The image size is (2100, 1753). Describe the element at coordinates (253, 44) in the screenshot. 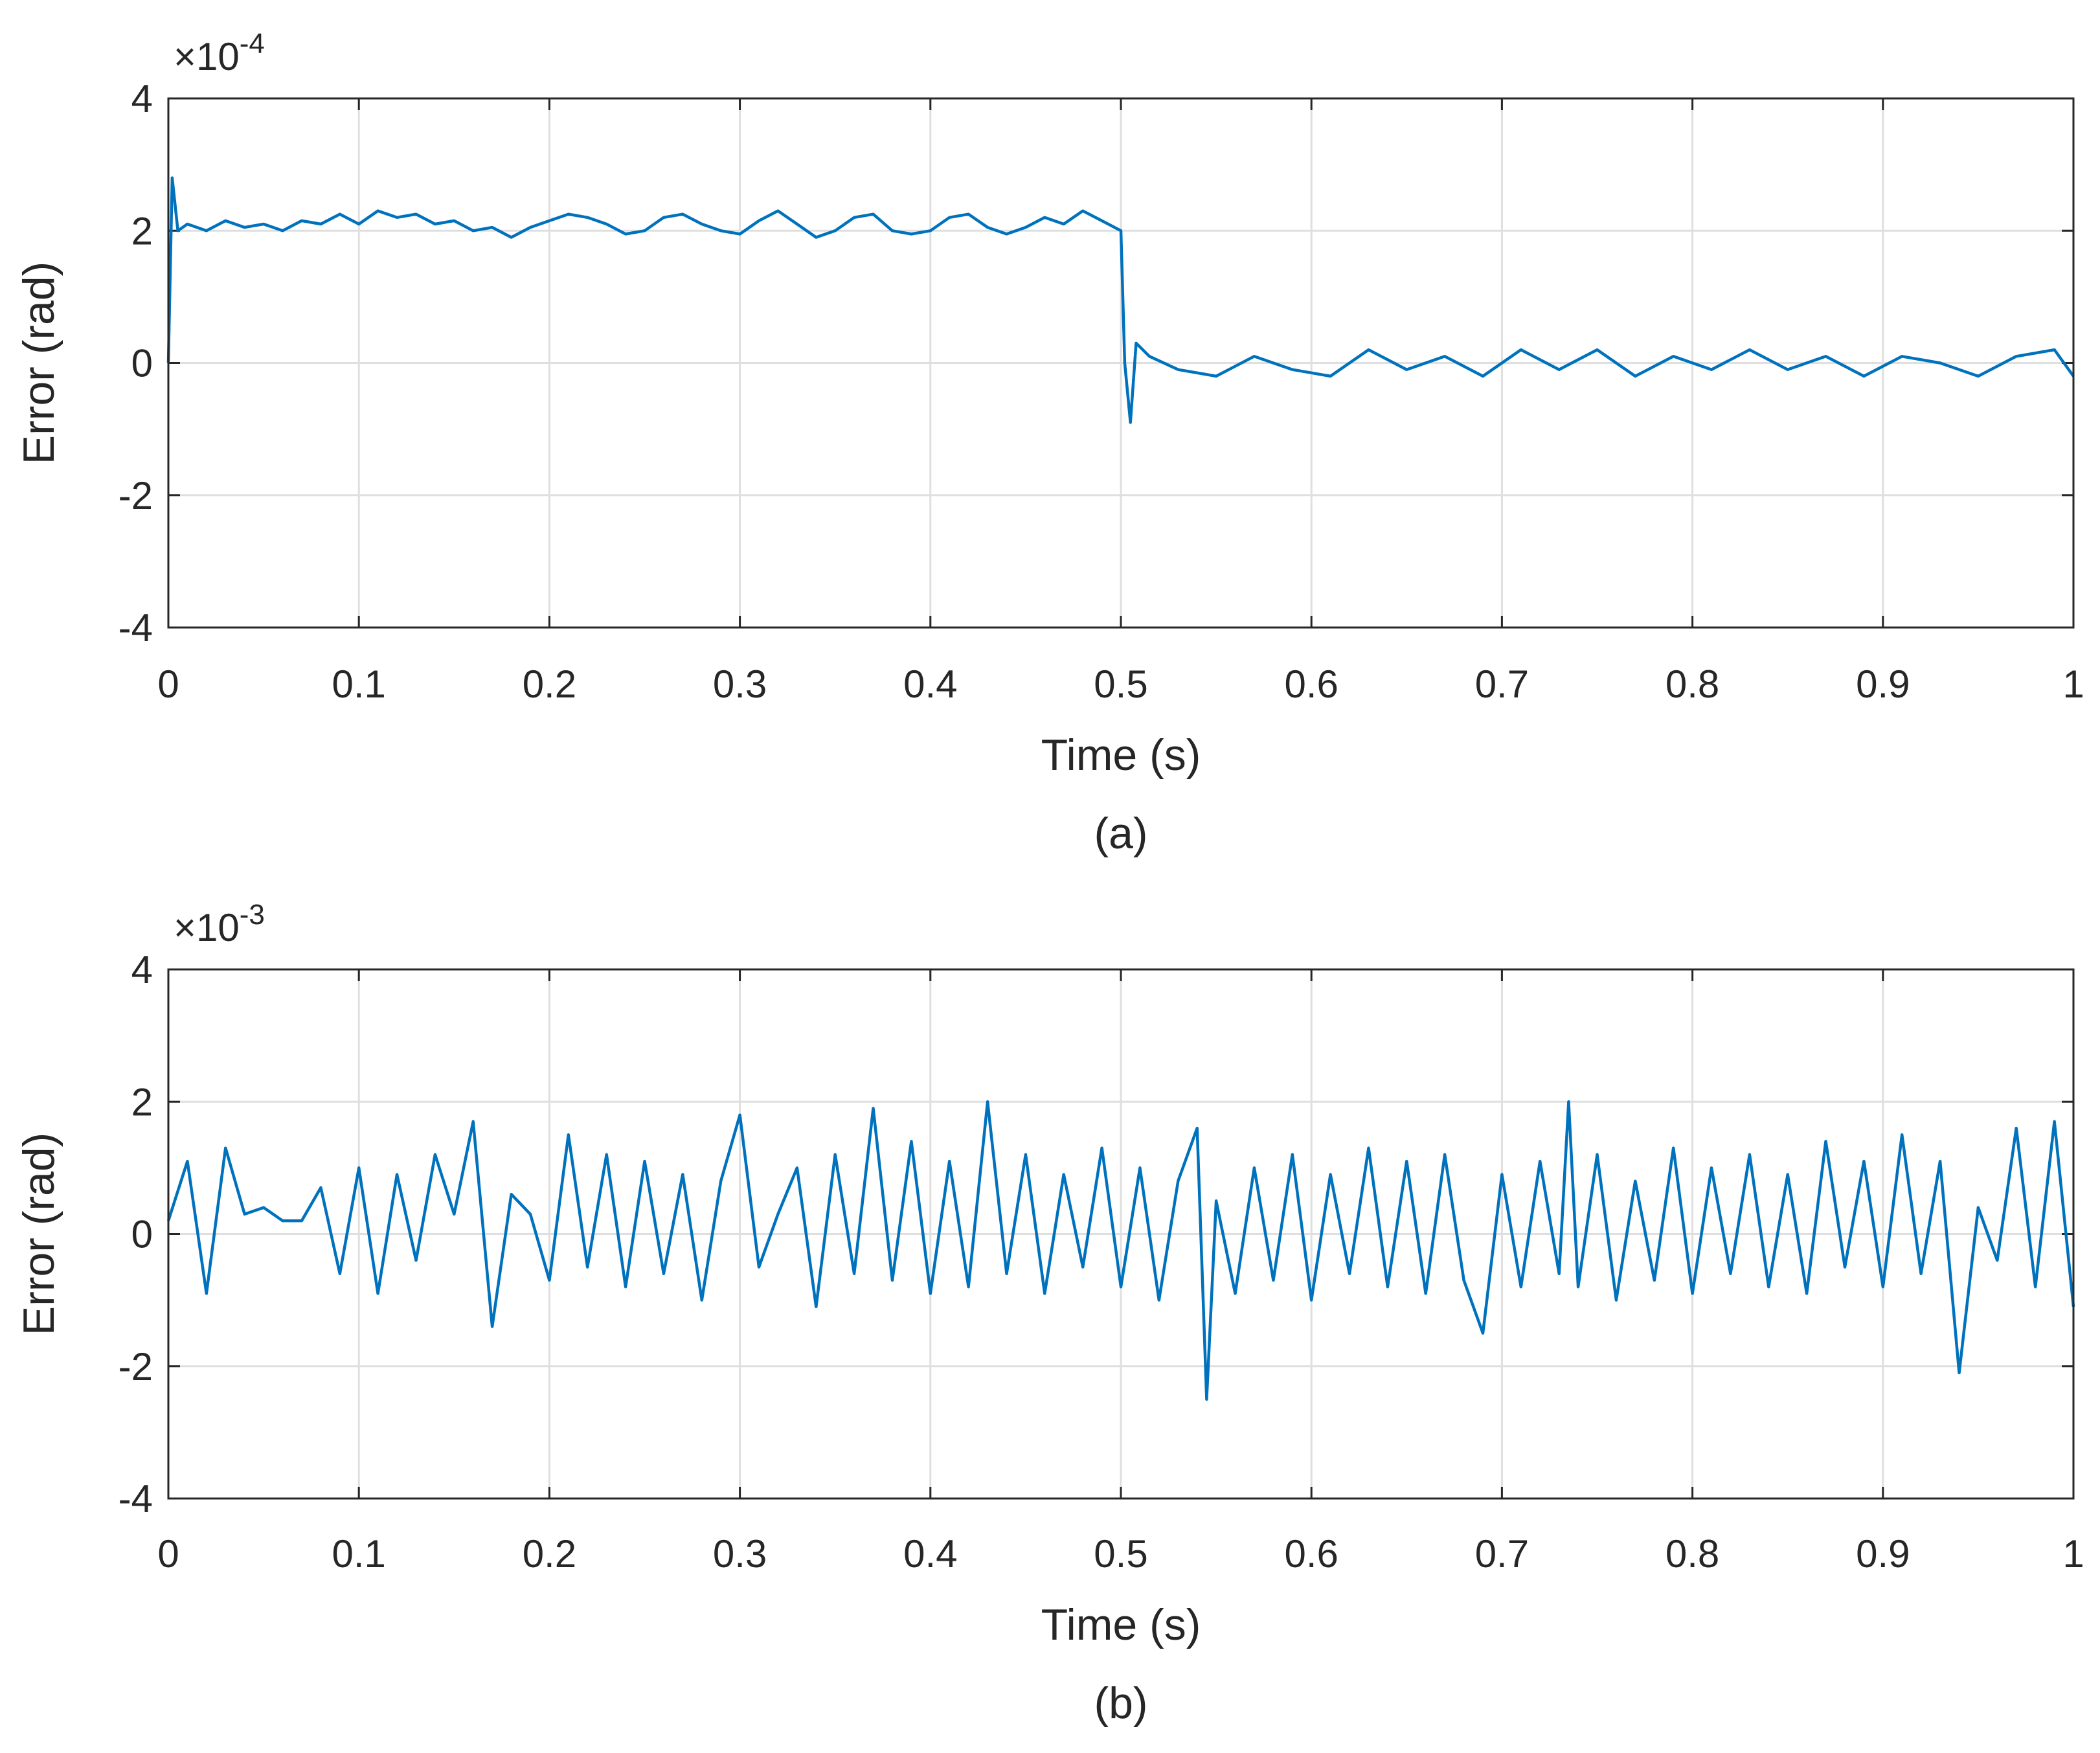

I see `multiplier-exponent: -4` at that location.